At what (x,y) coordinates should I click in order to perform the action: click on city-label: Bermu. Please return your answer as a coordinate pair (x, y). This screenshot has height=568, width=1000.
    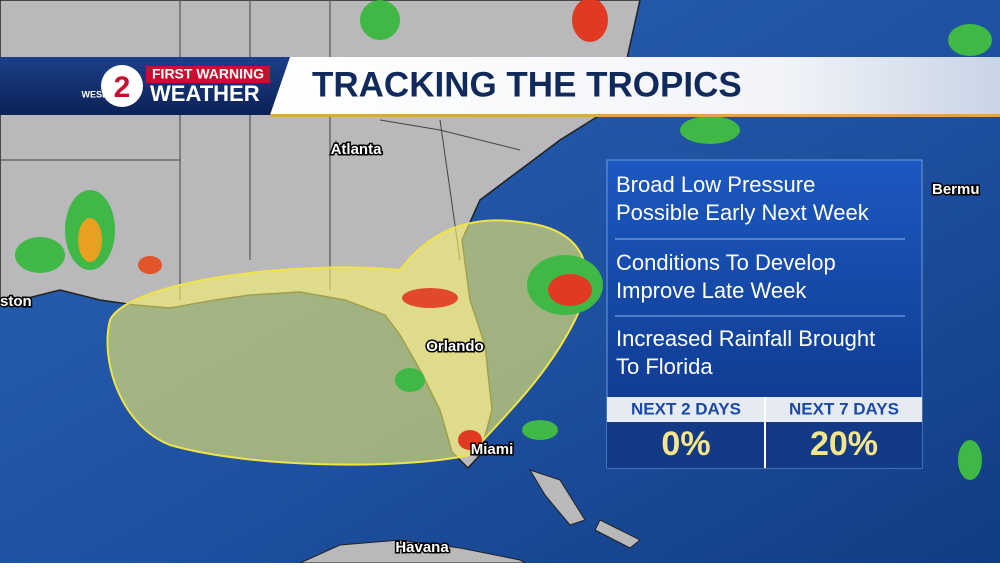
    Looking at the image, I should click on (956, 189).